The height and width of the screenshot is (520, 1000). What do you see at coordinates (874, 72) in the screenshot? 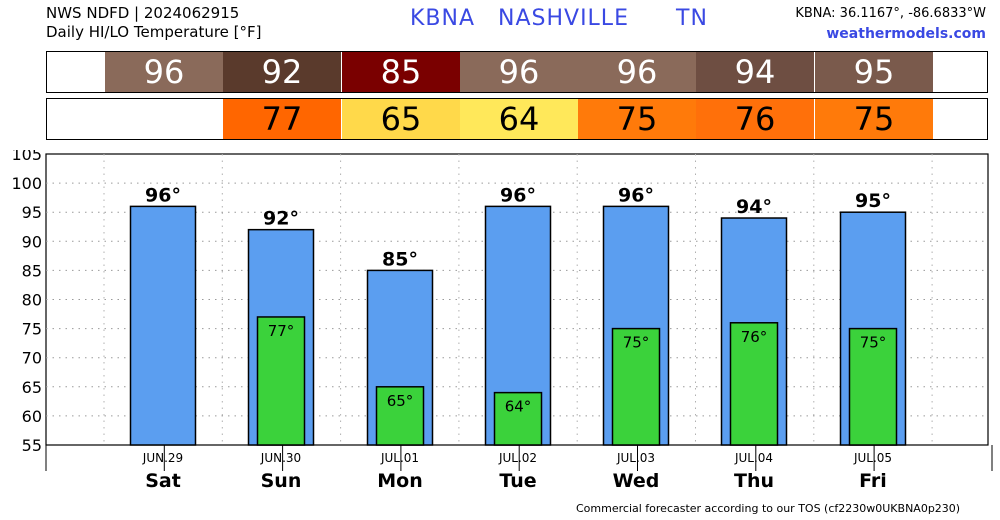
I see `hi-strip-cell-6: 95` at bounding box center [874, 72].